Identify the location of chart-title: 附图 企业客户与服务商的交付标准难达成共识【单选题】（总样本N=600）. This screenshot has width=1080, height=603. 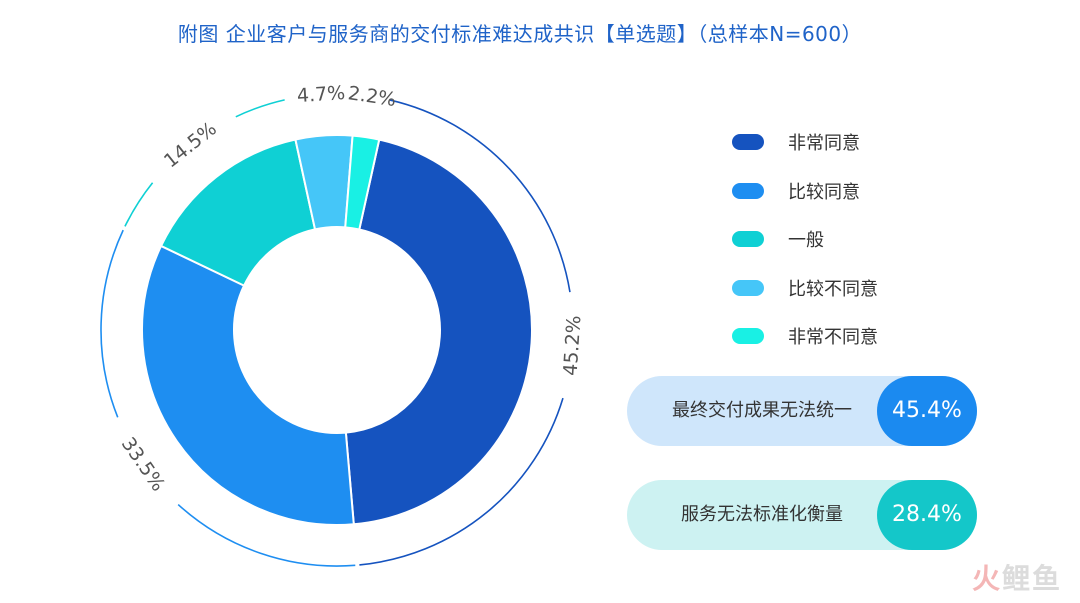
(520, 34).